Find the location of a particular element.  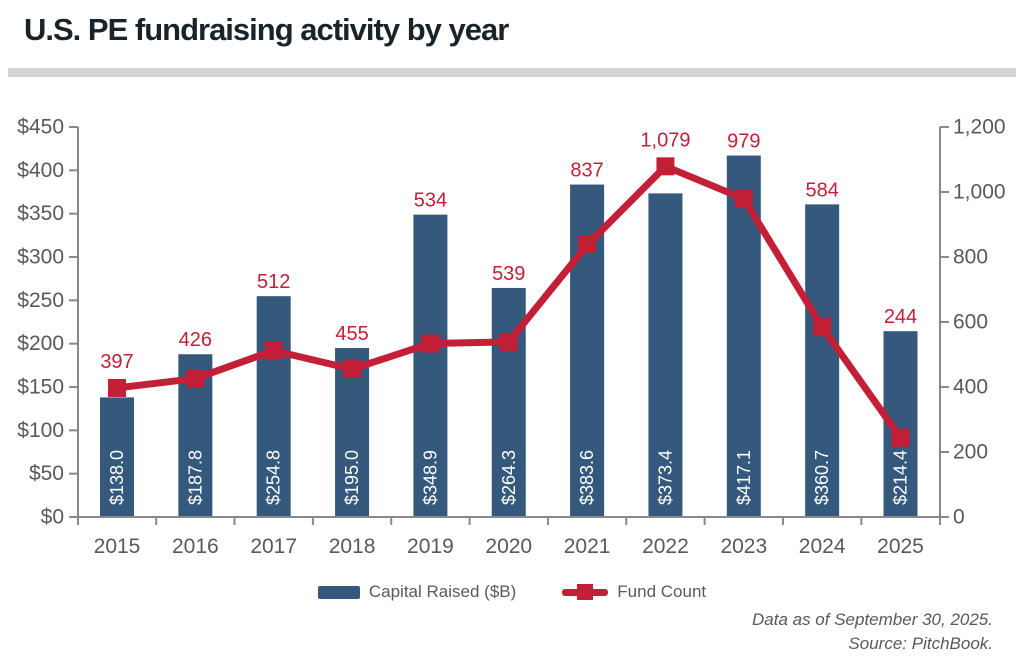

right-axis-tick-label: 0 is located at coordinates (959, 517).